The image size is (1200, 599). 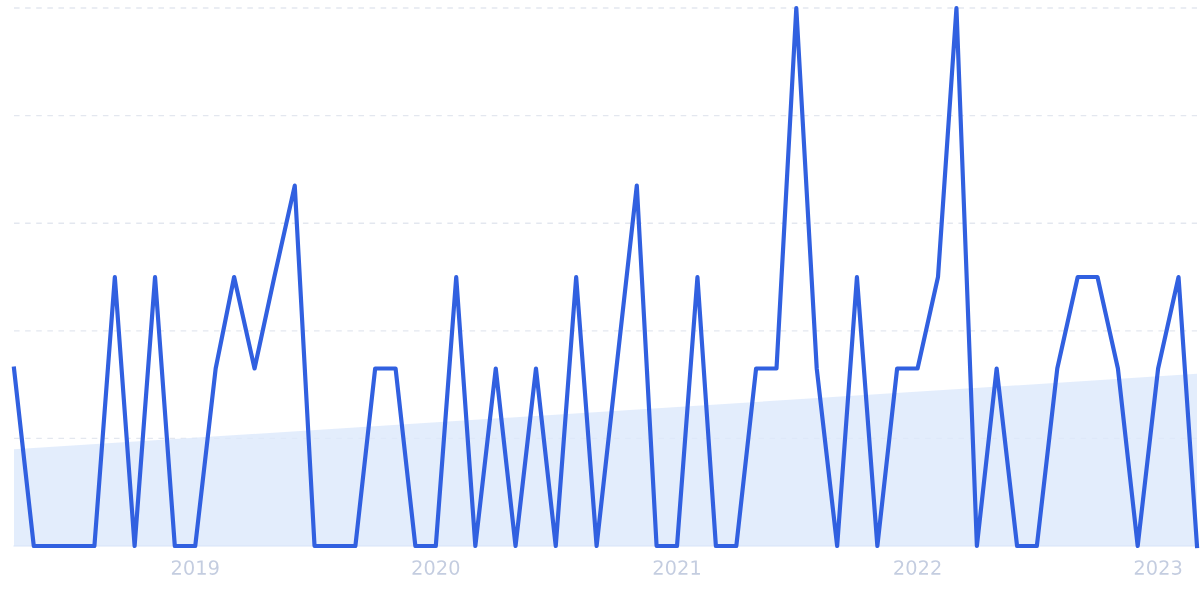 What do you see at coordinates (195, 567) in the screenshot?
I see `x-tick-label: 2019` at bounding box center [195, 567].